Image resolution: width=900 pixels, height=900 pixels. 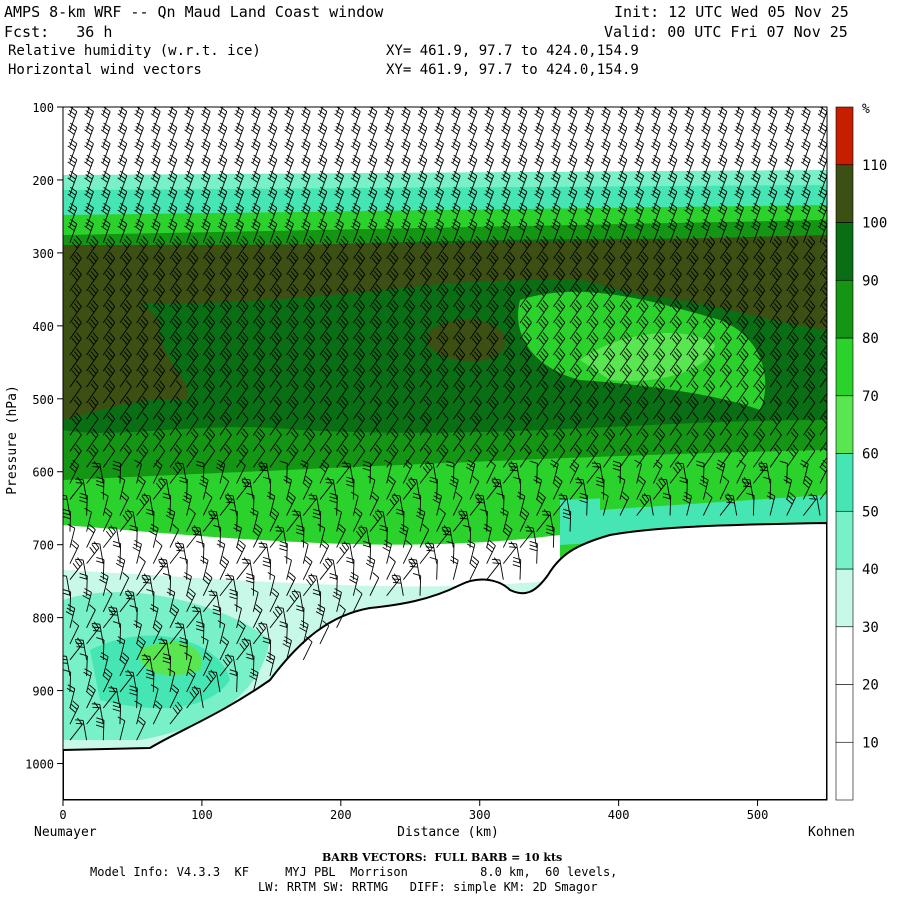 What do you see at coordinates (43, 692) in the screenshot?
I see `y-tick-label: 900` at bounding box center [43, 692].